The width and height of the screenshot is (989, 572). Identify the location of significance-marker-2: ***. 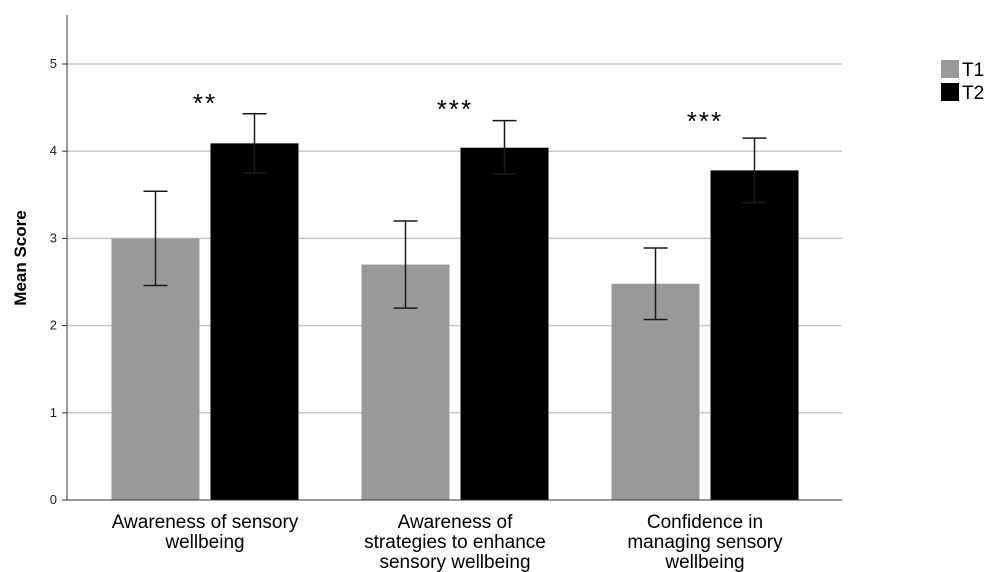
(705, 121).